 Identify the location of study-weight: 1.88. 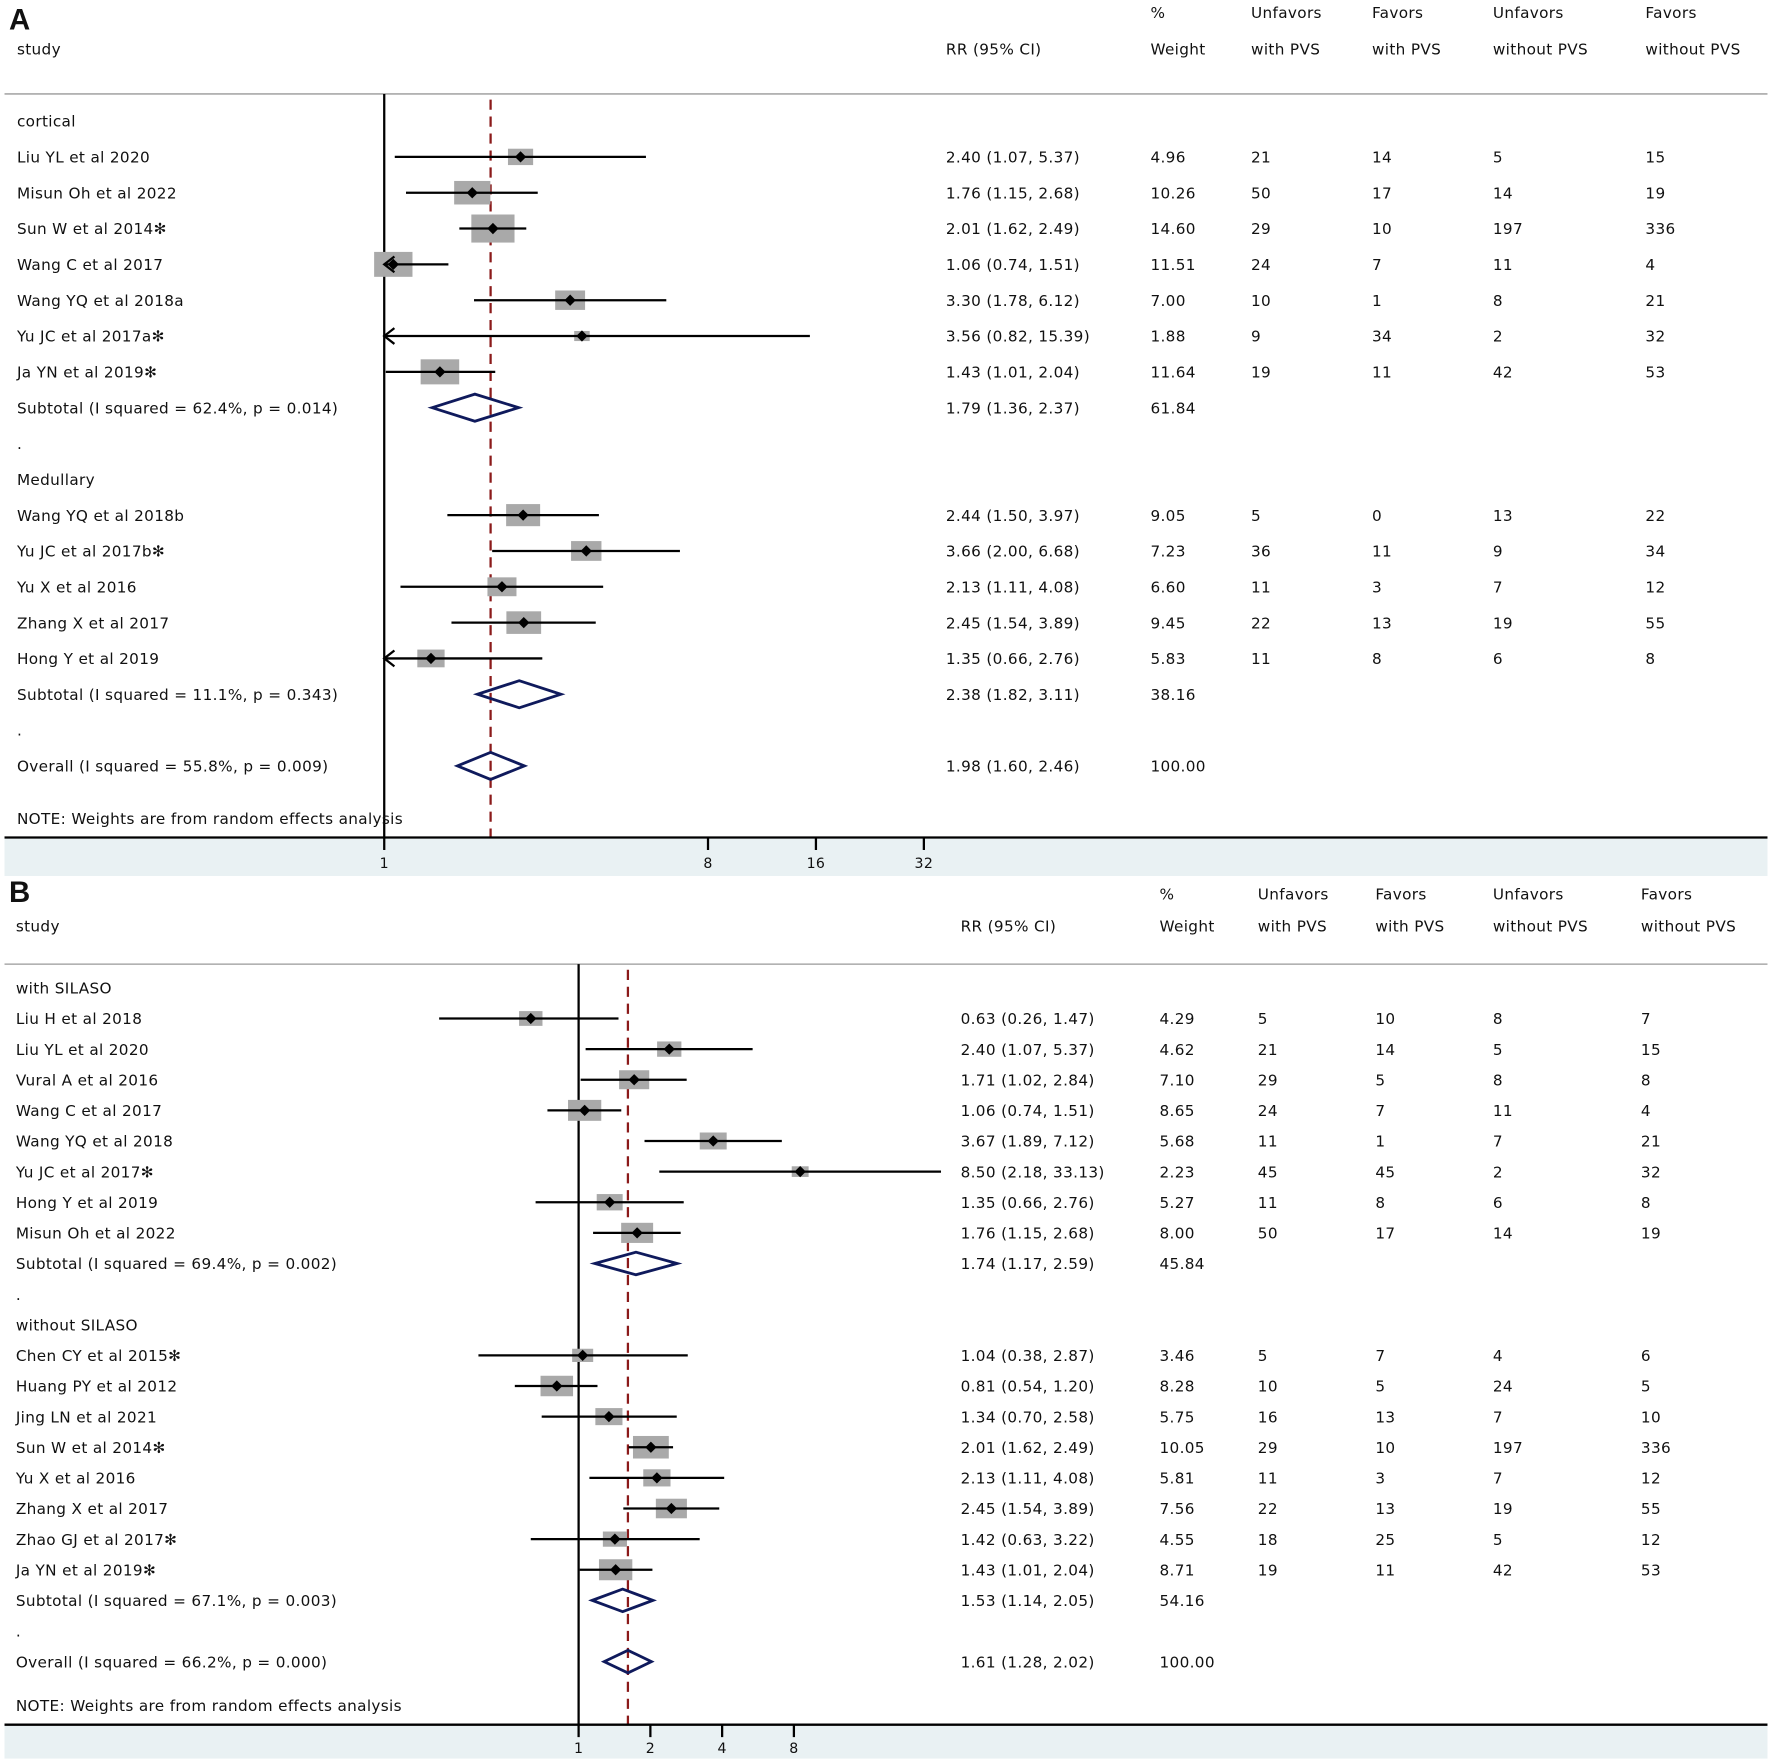
(1167, 337).